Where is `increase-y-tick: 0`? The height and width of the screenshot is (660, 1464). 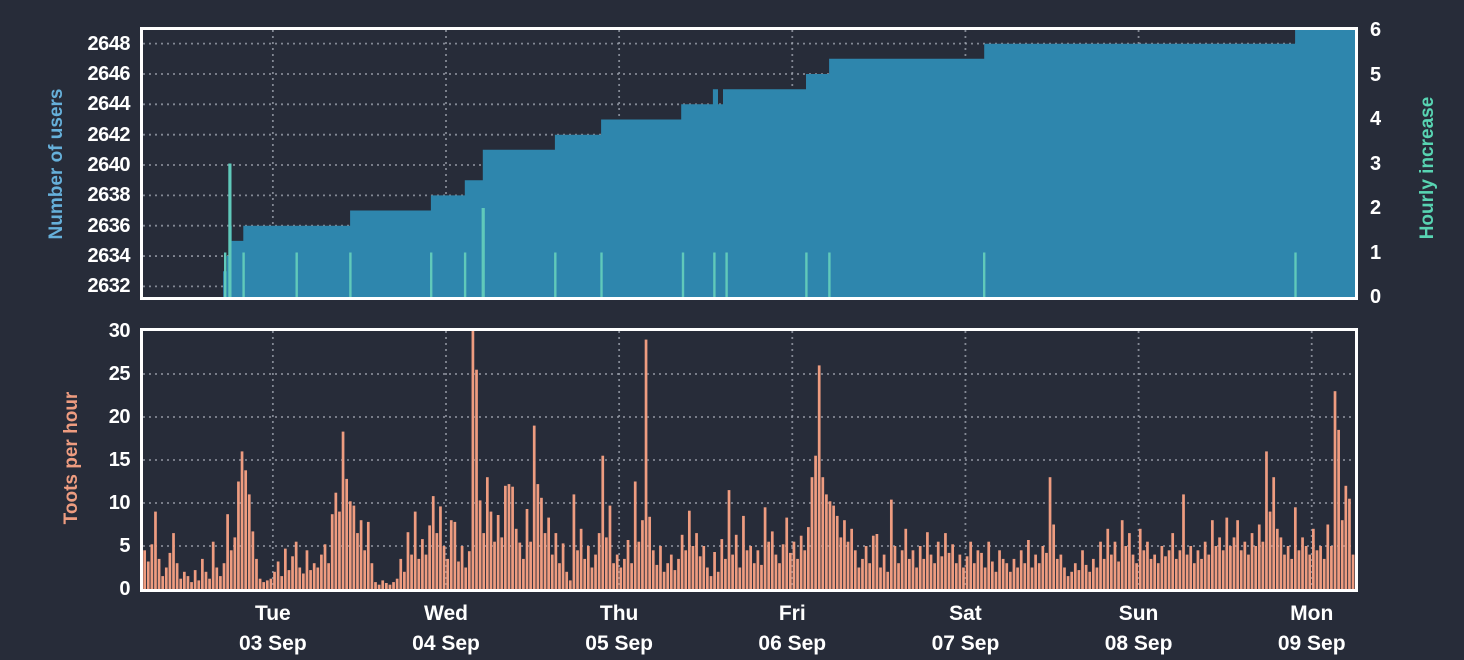 increase-y-tick: 0 is located at coordinates (1375, 297).